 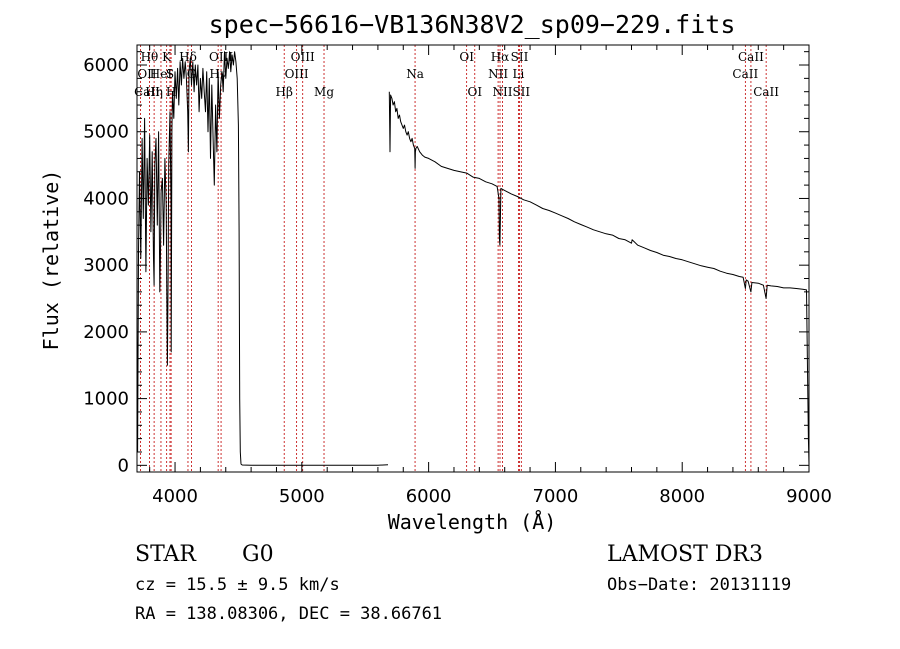 What do you see at coordinates (192, 74) in the screenshot?
I see `spectral-line-label: G` at bounding box center [192, 74].